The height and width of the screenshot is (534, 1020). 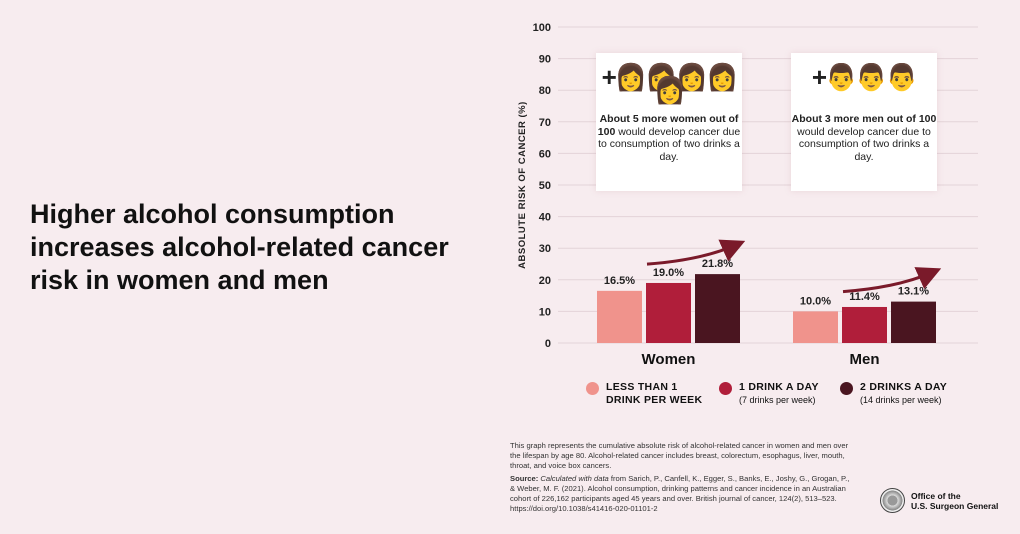 I want to click on category-label: Women, so click(x=669, y=359).